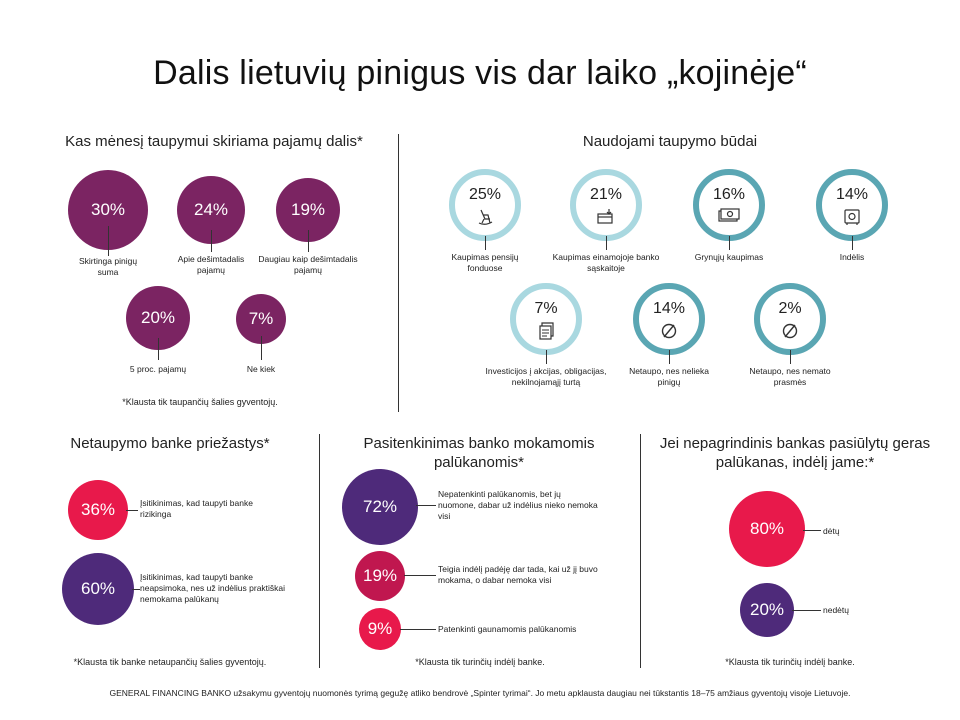 The height and width of the screenshot is (720, 960). I want to click on bubble-label: Daugiau kaip dešimtadalis pajamų, so click(308, 264).